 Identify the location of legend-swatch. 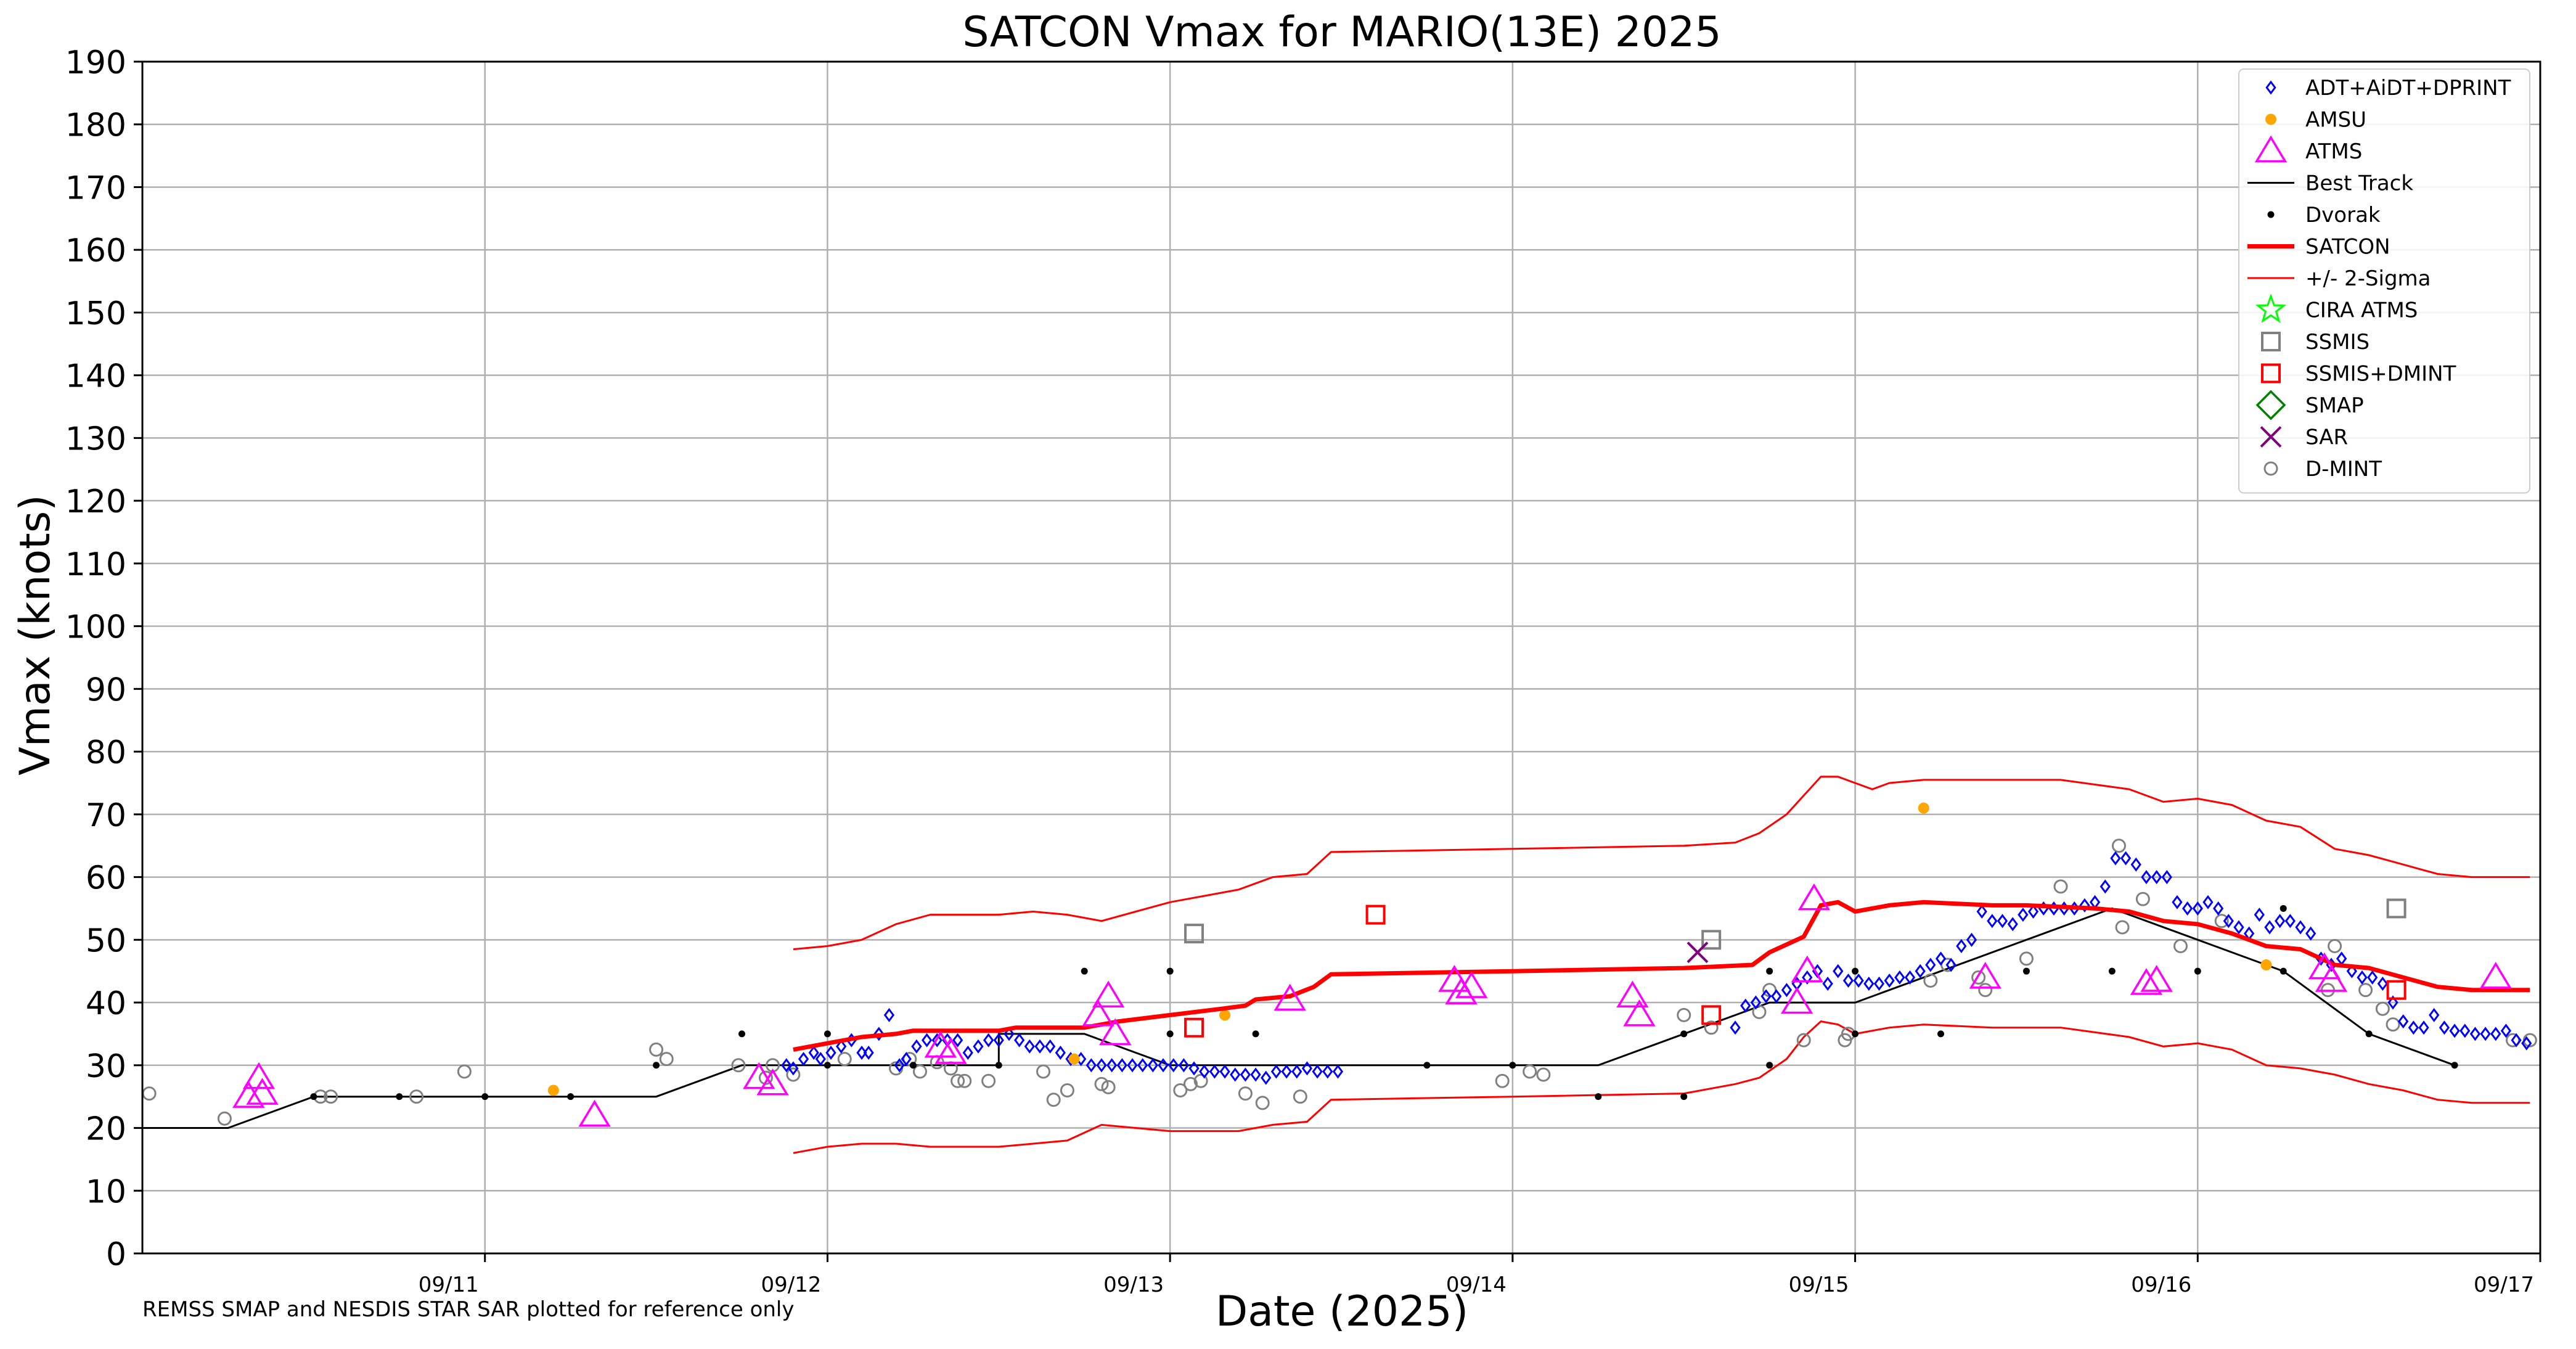
(2271, 149).